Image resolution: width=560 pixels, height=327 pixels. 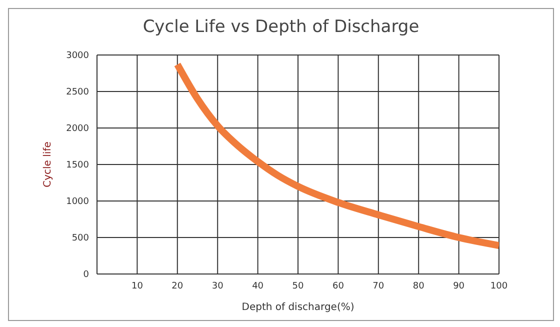 I want to click on x-tick-label: 80, so click(x=418, y=286).